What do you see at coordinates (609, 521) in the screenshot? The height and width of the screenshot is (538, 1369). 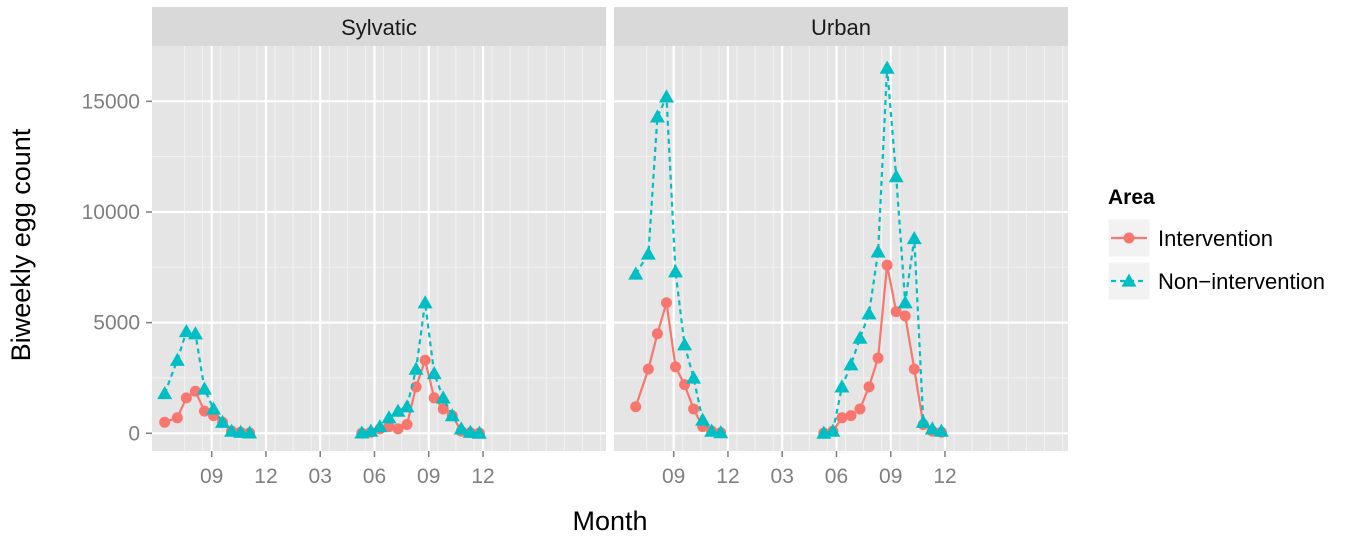 I see `x-axis-title: Month` at bounding box center [609, 521].